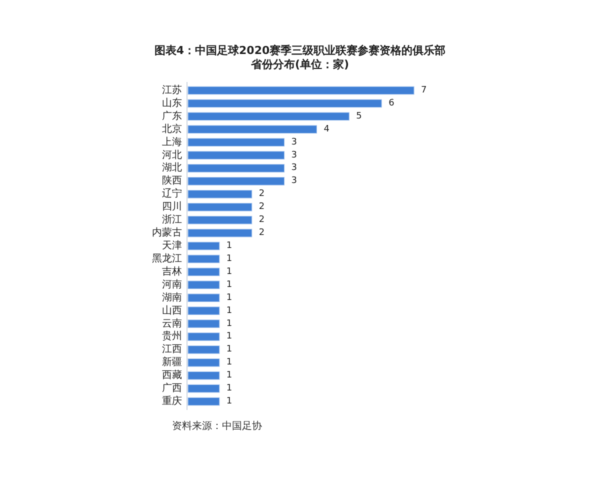  Describe the element at coordinates (167, 258) in the screenshot. I see `category-label: 黑龙江` at that location.